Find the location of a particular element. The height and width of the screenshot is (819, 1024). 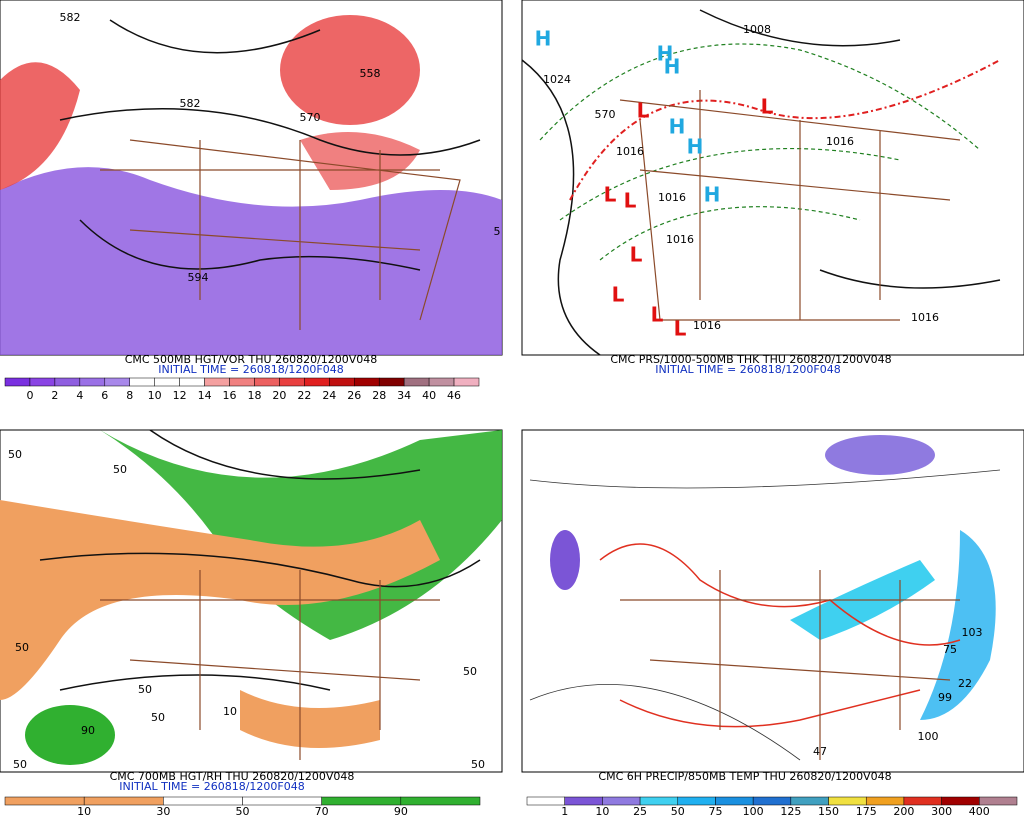

colorbar-label: 100 is located at coordinates (753, 811).